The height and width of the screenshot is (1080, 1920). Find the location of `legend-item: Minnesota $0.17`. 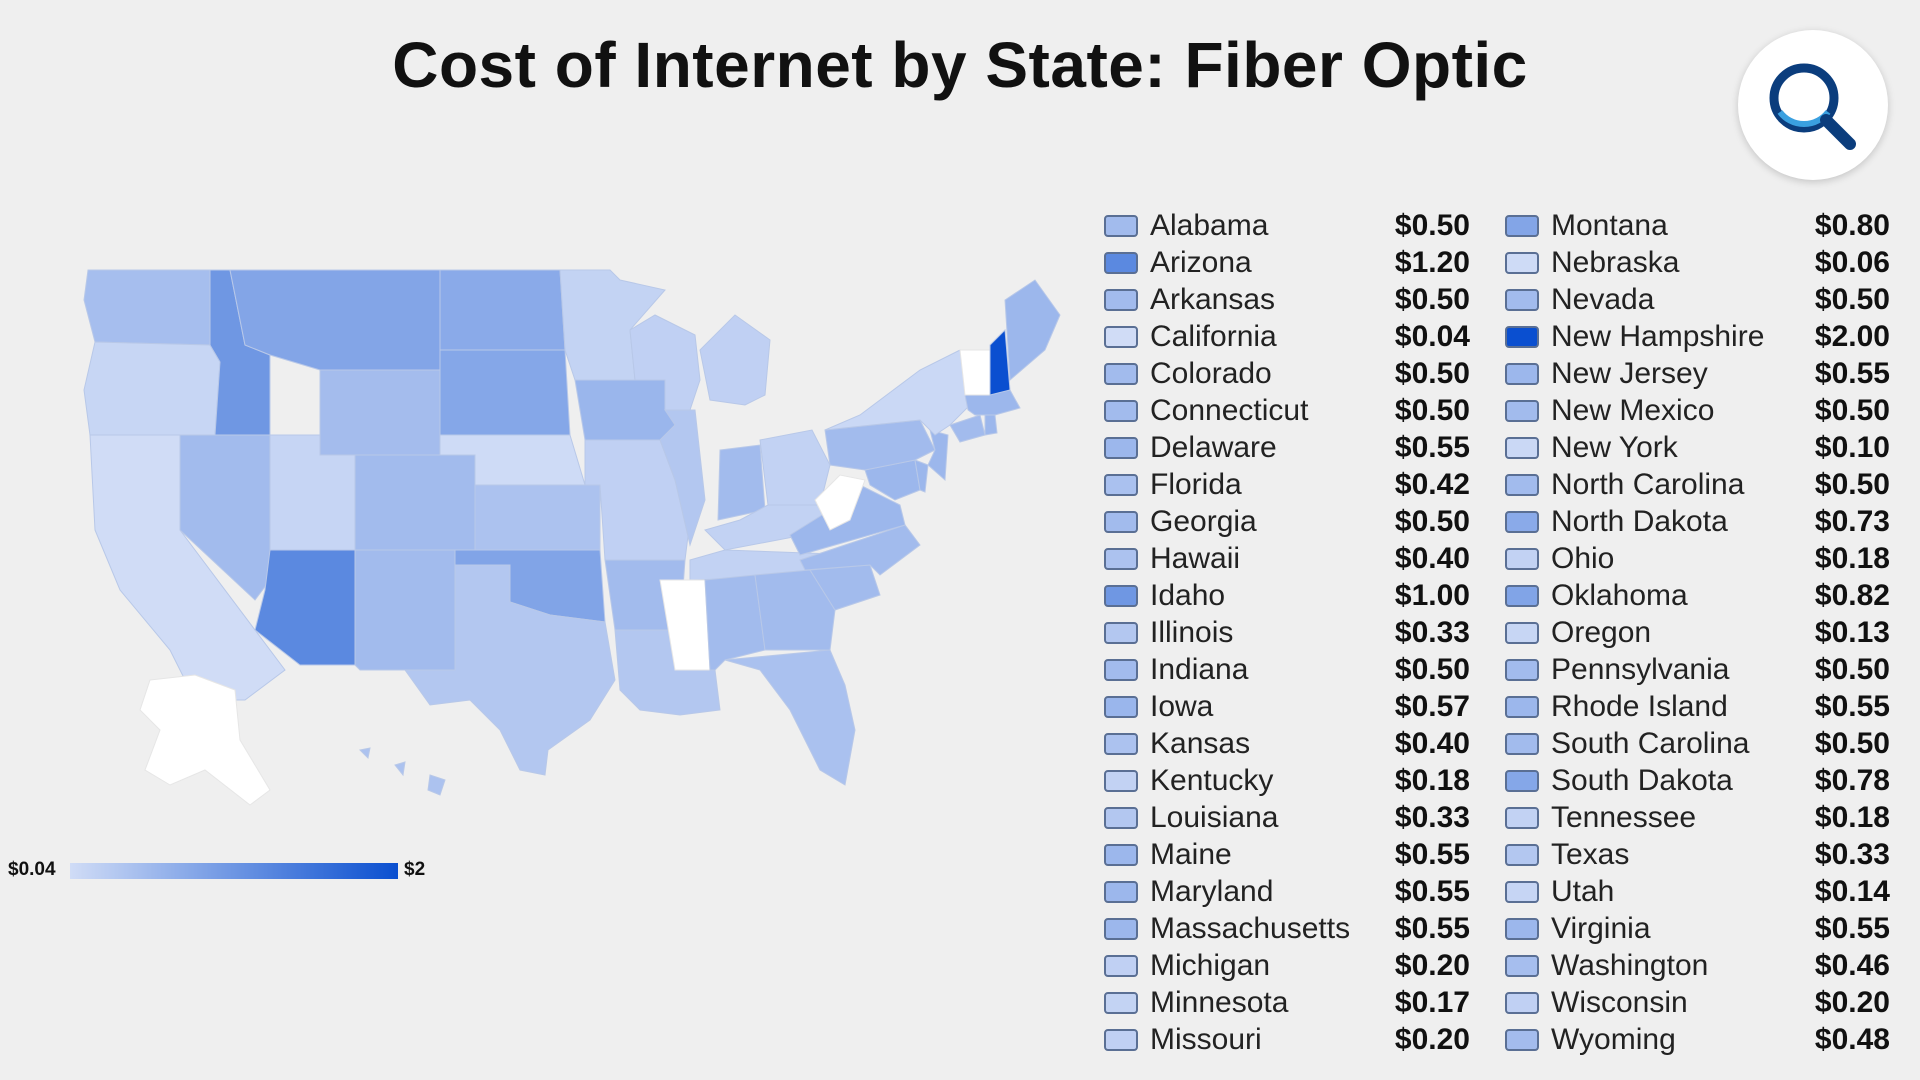

legend-item: Minnesota $0.17 is located at coordinates (1287, 1002).